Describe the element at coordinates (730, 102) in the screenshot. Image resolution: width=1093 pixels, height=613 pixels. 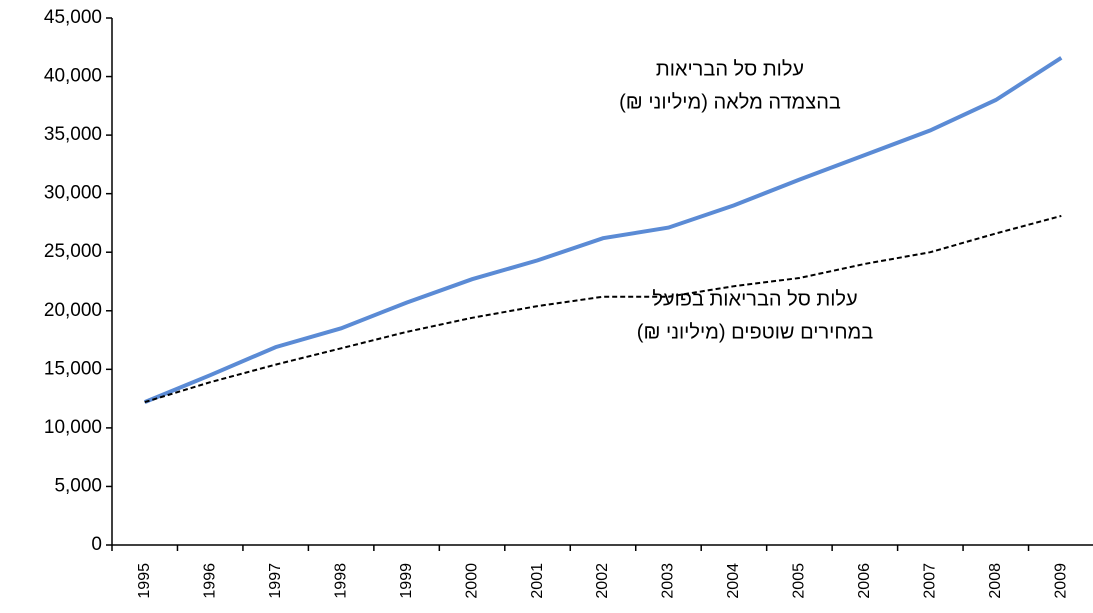
I see `series-label: בהצמדה מלאה (מיליוני ₪)` at that location.